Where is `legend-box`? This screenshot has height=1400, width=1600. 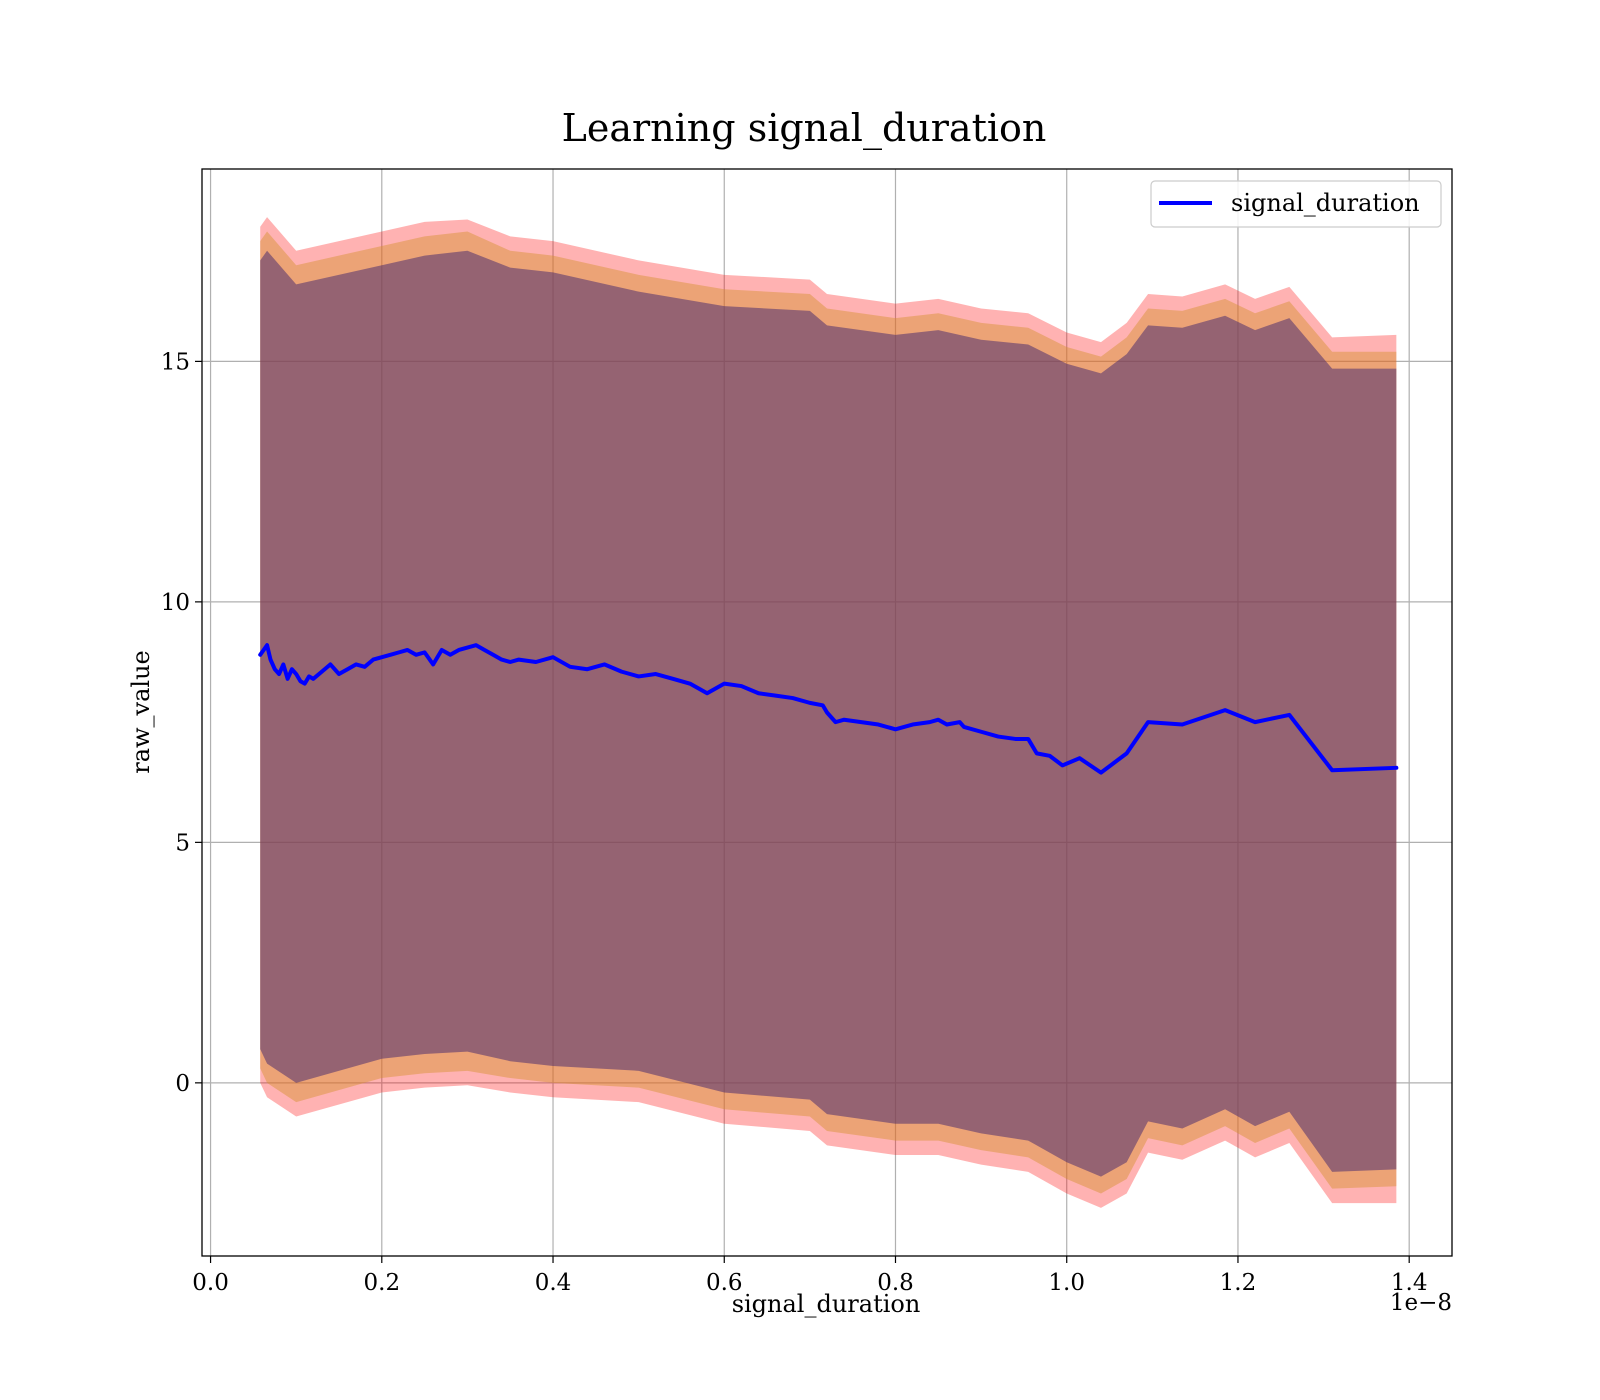
legend-box is located at coordinates (1296, 204).